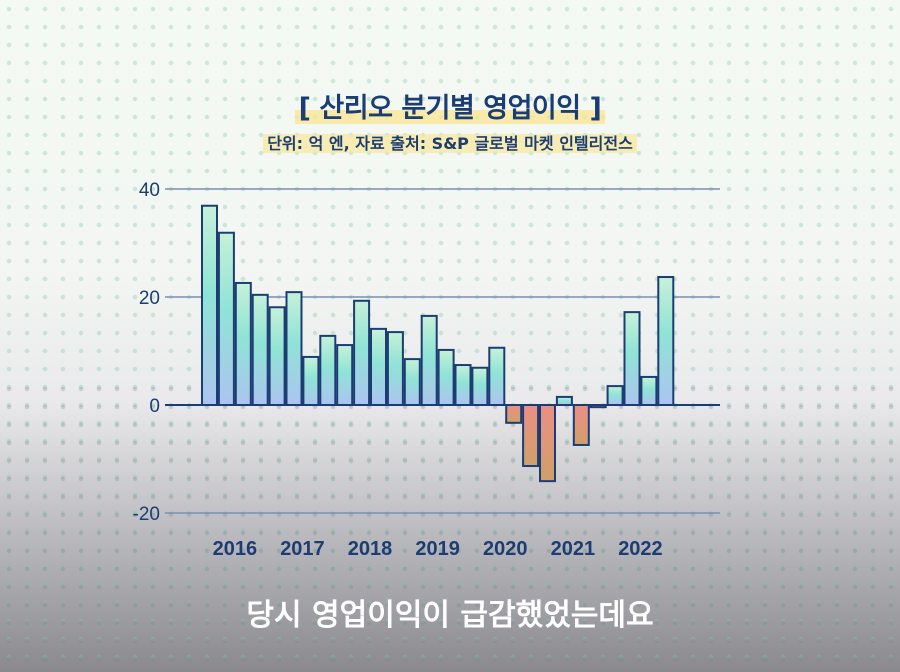 The width and height of the screenshot is (900, 672). I want to click on bar-2021Q2, so click(564, 400).